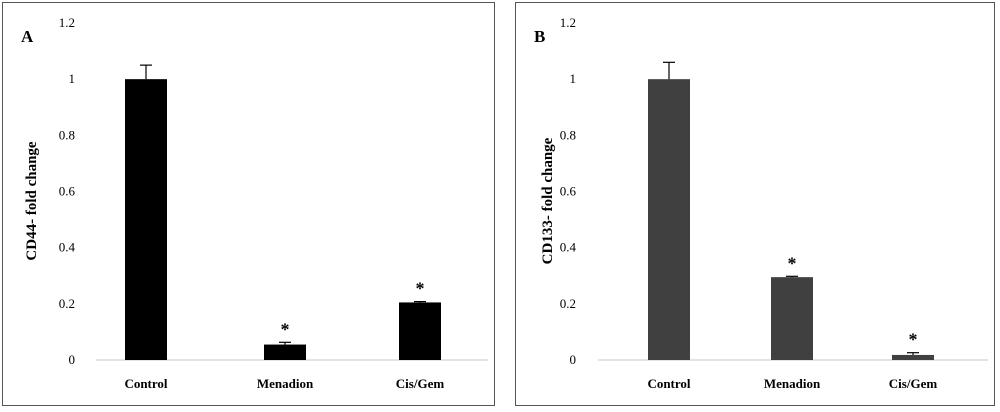 This screenshot has width=1000, height=412. I want to click on y-axis-label: CD133- fold change, so click(548, 200).